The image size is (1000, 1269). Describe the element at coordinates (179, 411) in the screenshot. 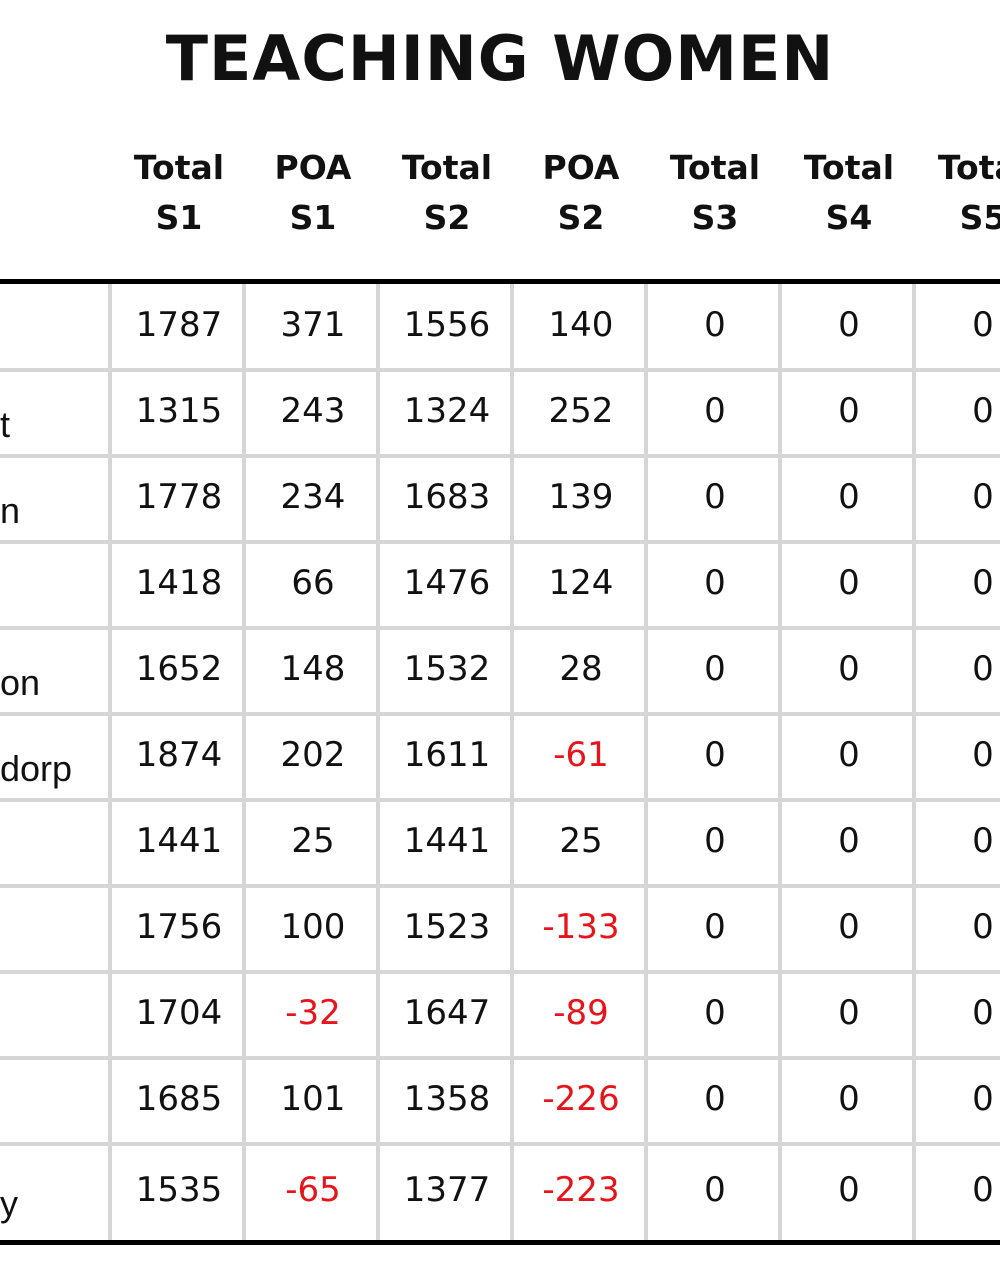

I see `table-cell: 1315` at that location.